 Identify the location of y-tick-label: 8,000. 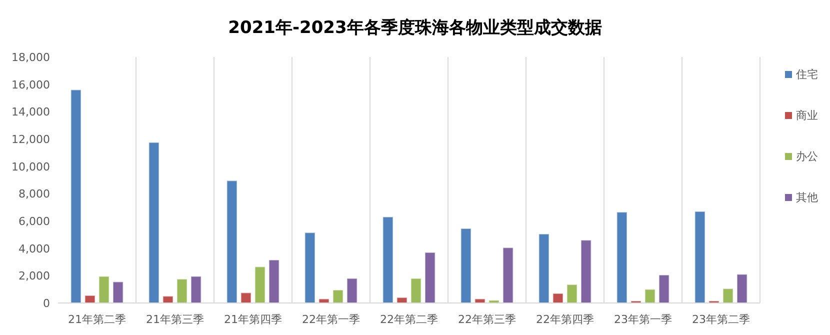
(34, 194).